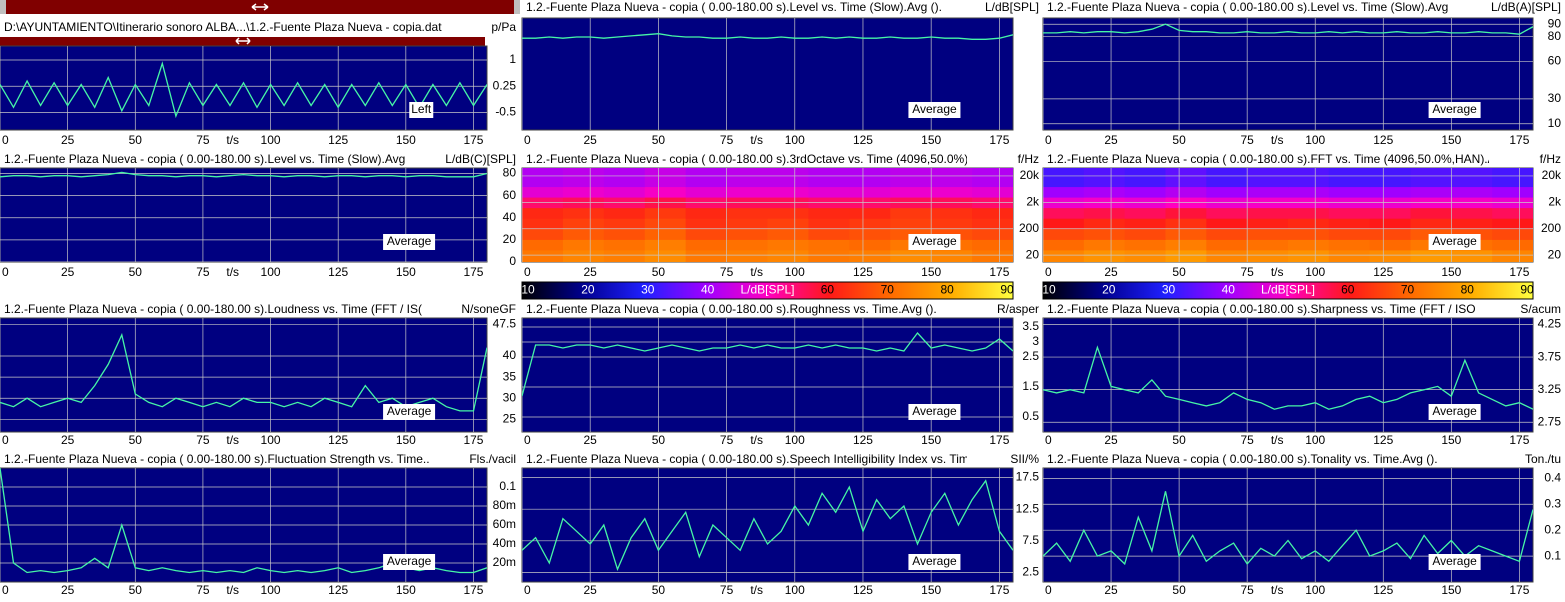 The width and height of the screenshot is (1565, 602). What do you see at coordinates (1018, 309) in the screenshot?
I see `y-axis-label: R/asper` at bounding box center [1018, 309].